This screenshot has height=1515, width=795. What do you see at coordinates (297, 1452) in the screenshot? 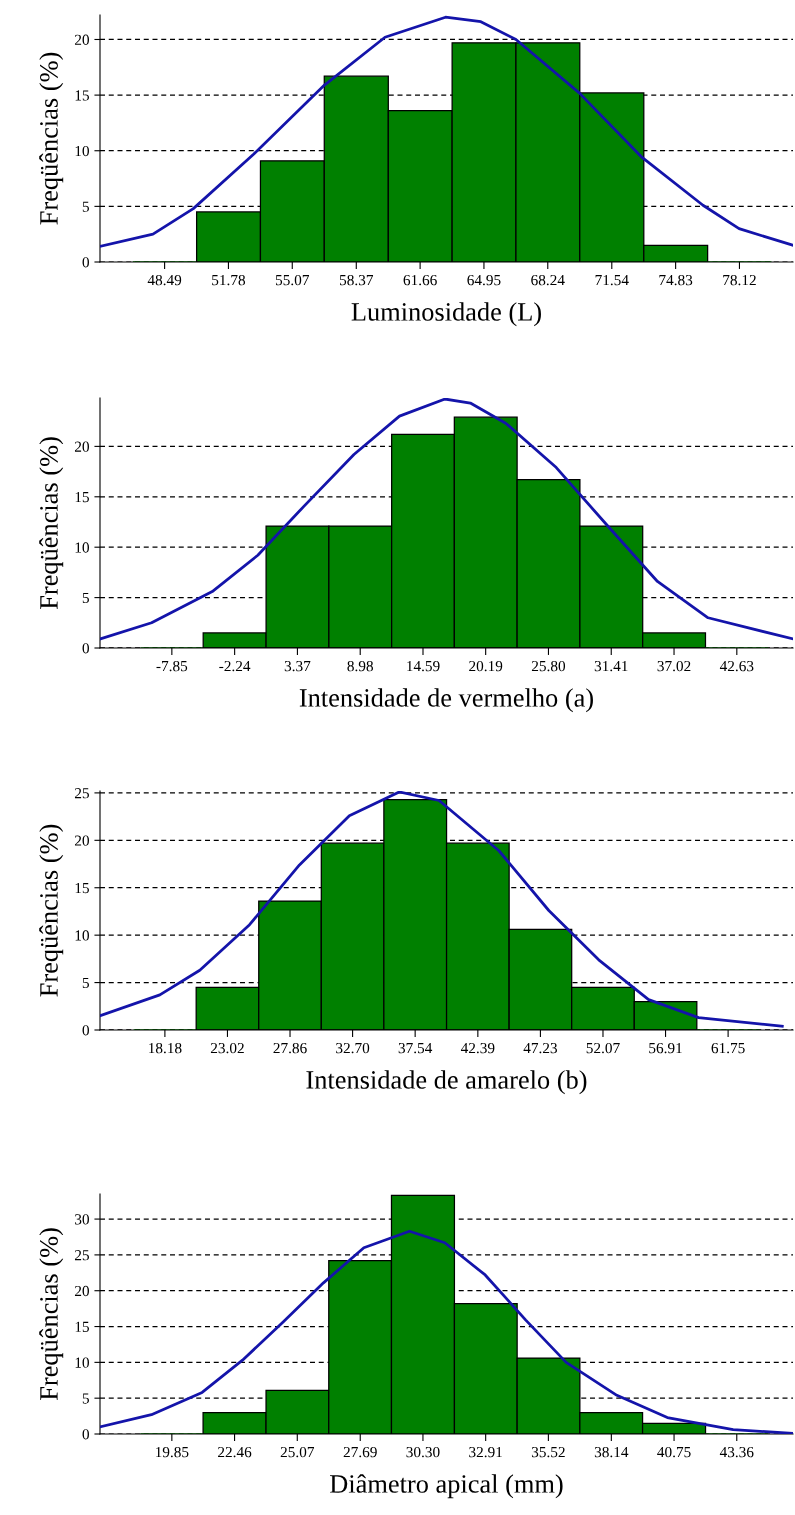
I see `x-tick-label: 25.07` at bounding box center [297, 1452].